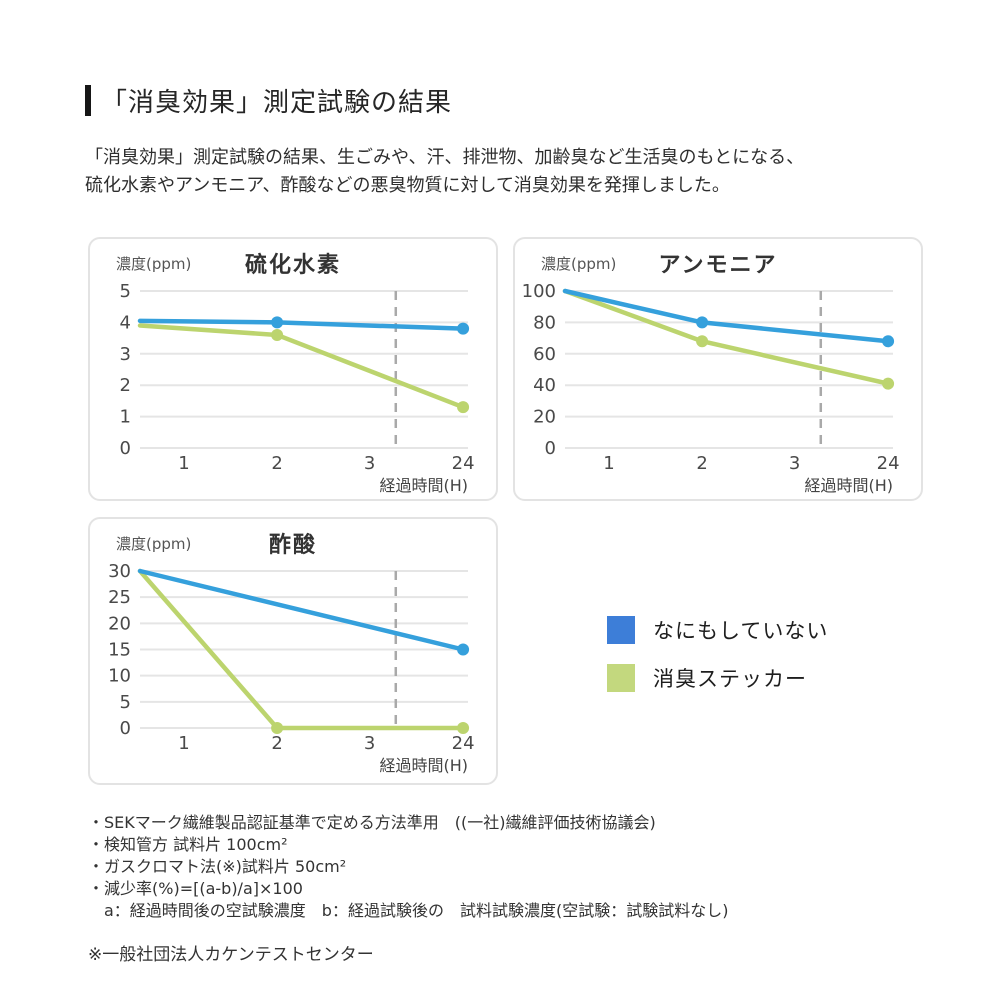 The width and height of the screenshot is (1000, 1000). I want to click on chart-card-acetic-acid: 濃度(ppm) 酢酸 0 5 10 15 20 25 30 1 2 3 24 経過時間(H), so click(293, 651).